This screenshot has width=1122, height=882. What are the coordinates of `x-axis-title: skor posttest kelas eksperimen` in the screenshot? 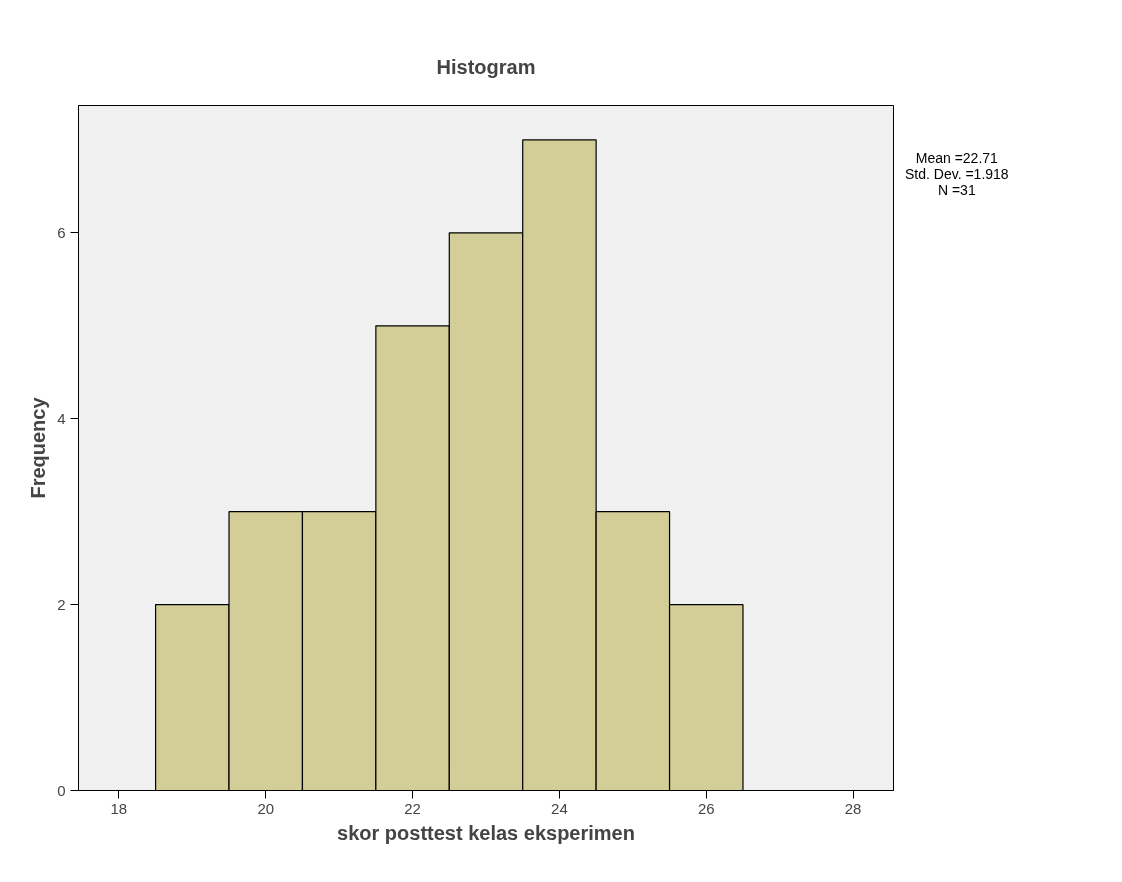 It's located at (486, 832).